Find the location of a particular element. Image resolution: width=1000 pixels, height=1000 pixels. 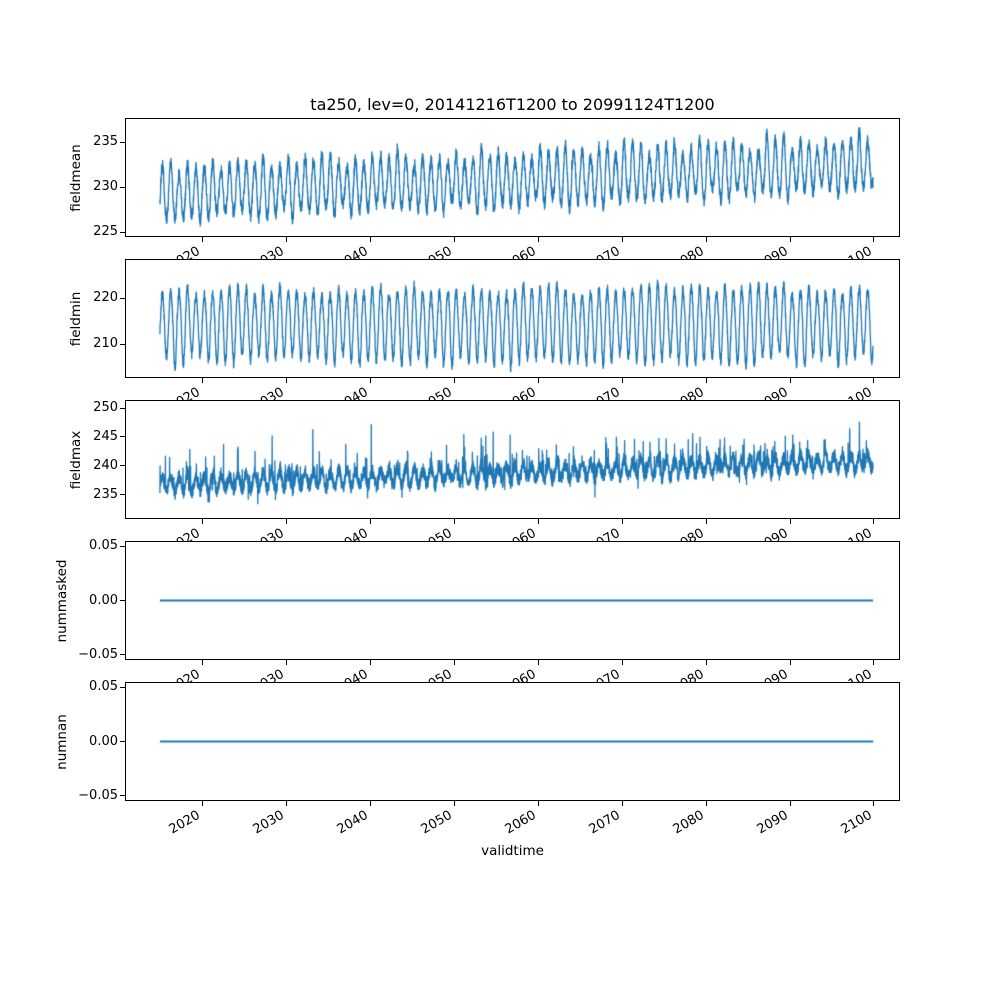

y-tick-label: 240 is located at coordinates (105, 465).